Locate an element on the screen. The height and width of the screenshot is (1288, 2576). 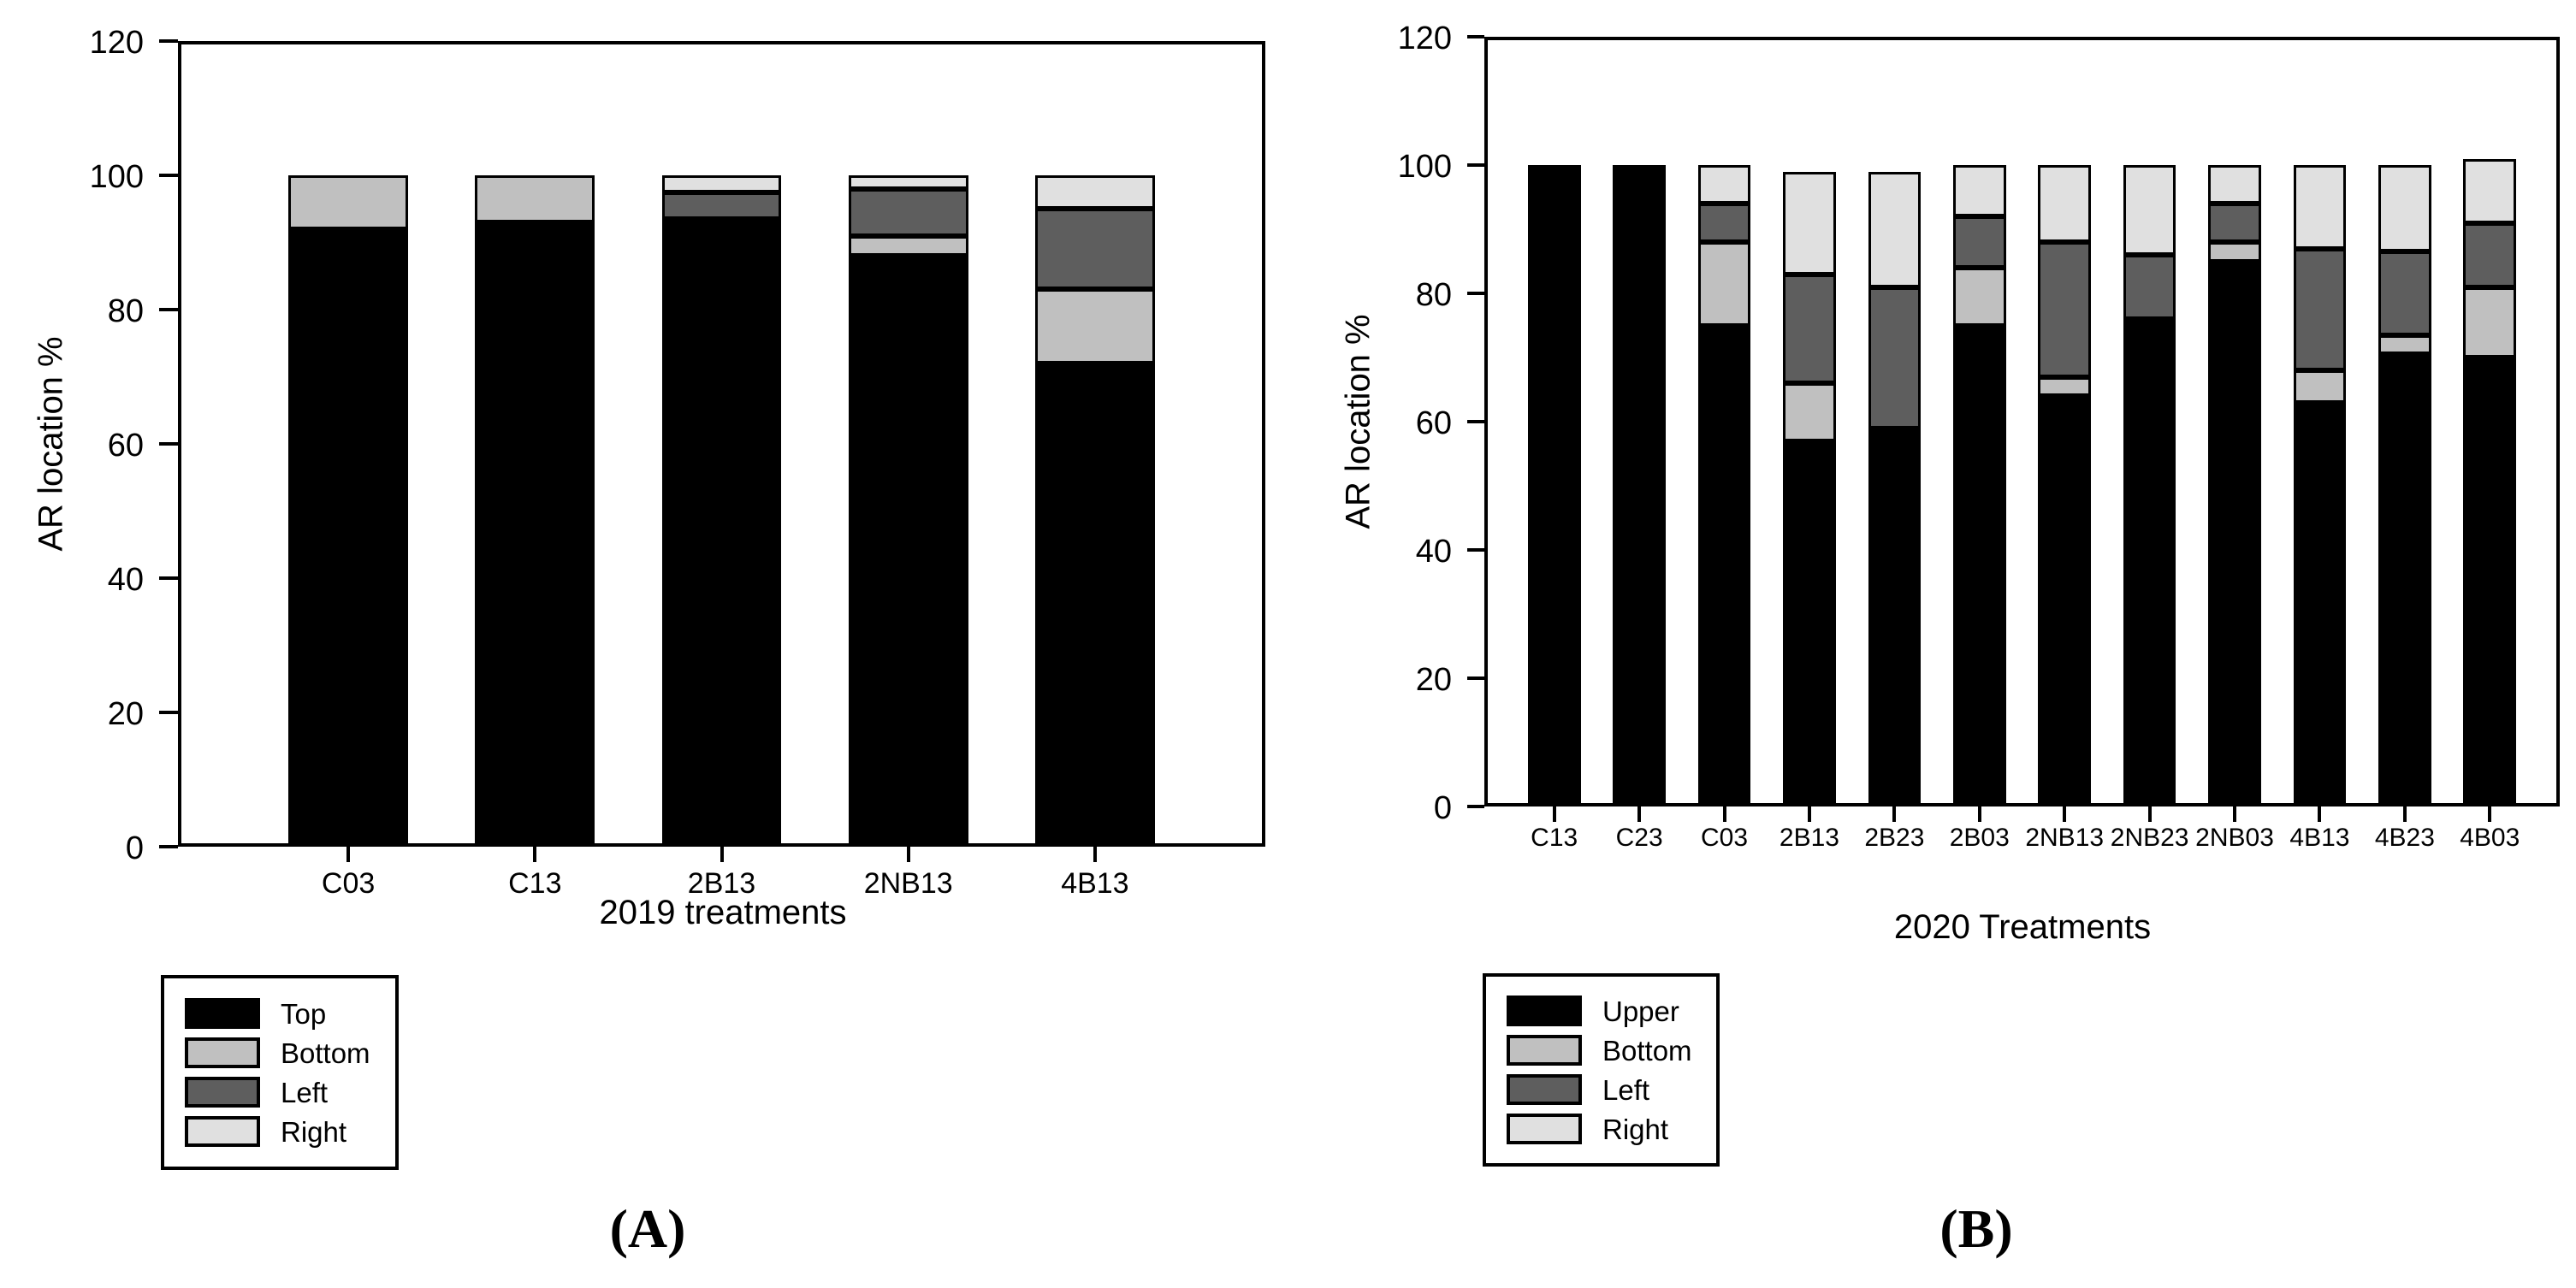
legend-item-label: Bottom is located at coordinates (1647, 1050).